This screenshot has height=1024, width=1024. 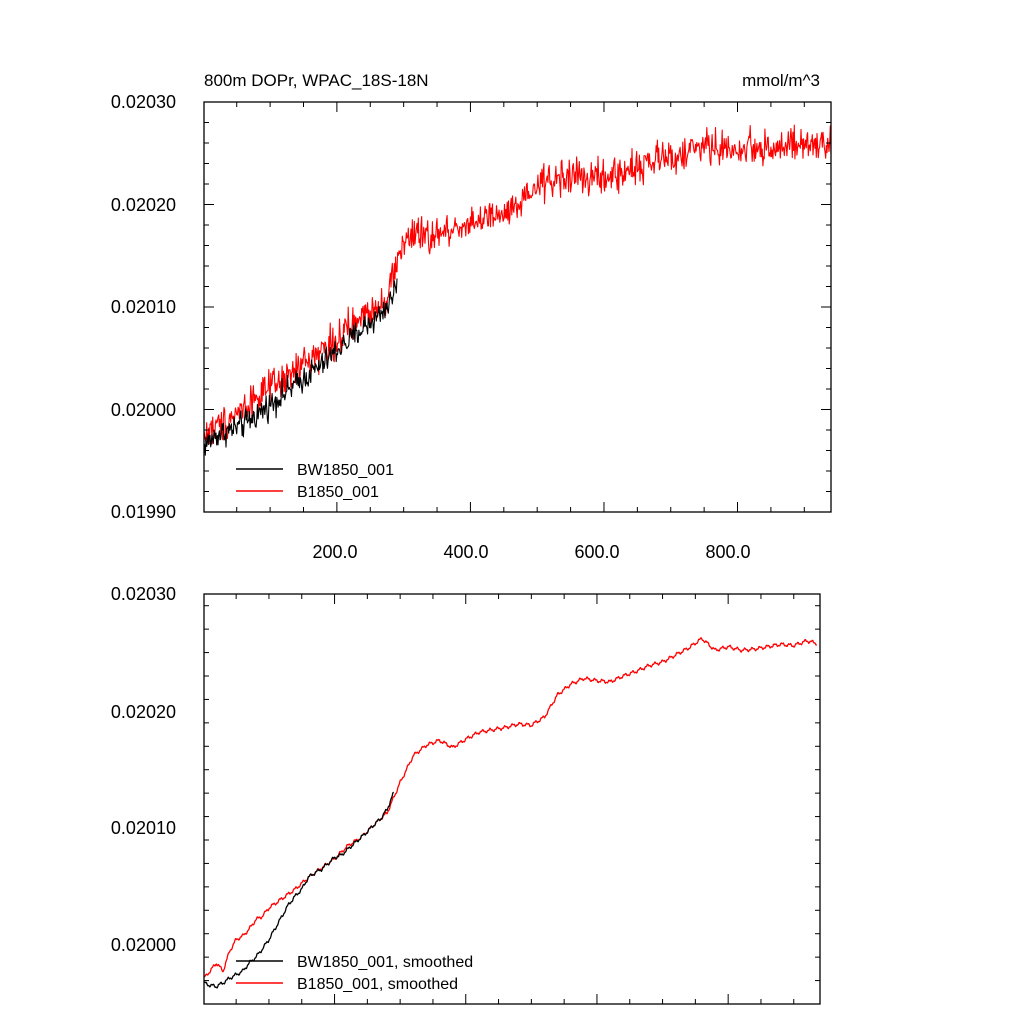 I want to click on legend: BW1850_001, smoothed B1850_001, smoothed, so click(x=354, y=973).